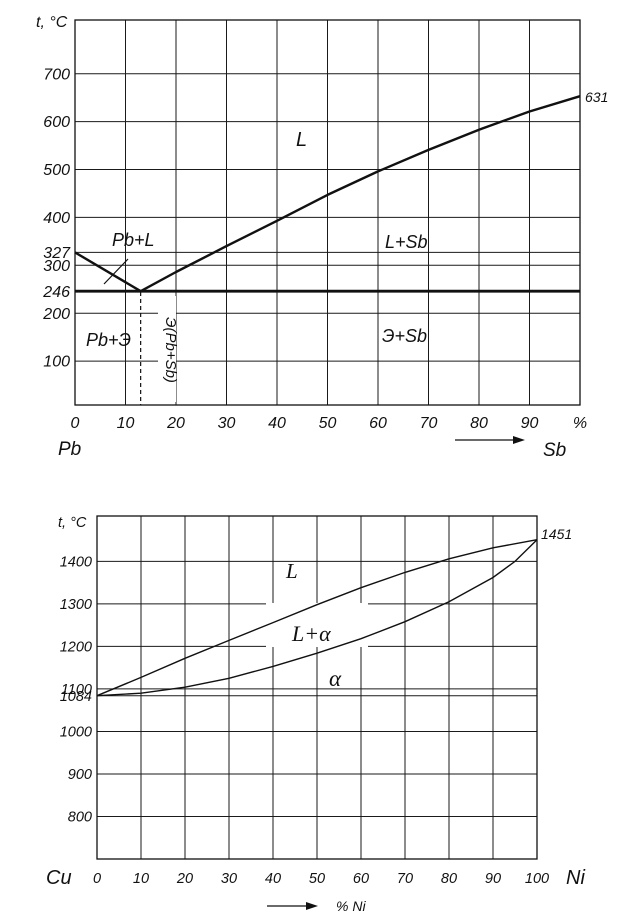  I want to click on y-tick-label: 1100, so click(76, 690).